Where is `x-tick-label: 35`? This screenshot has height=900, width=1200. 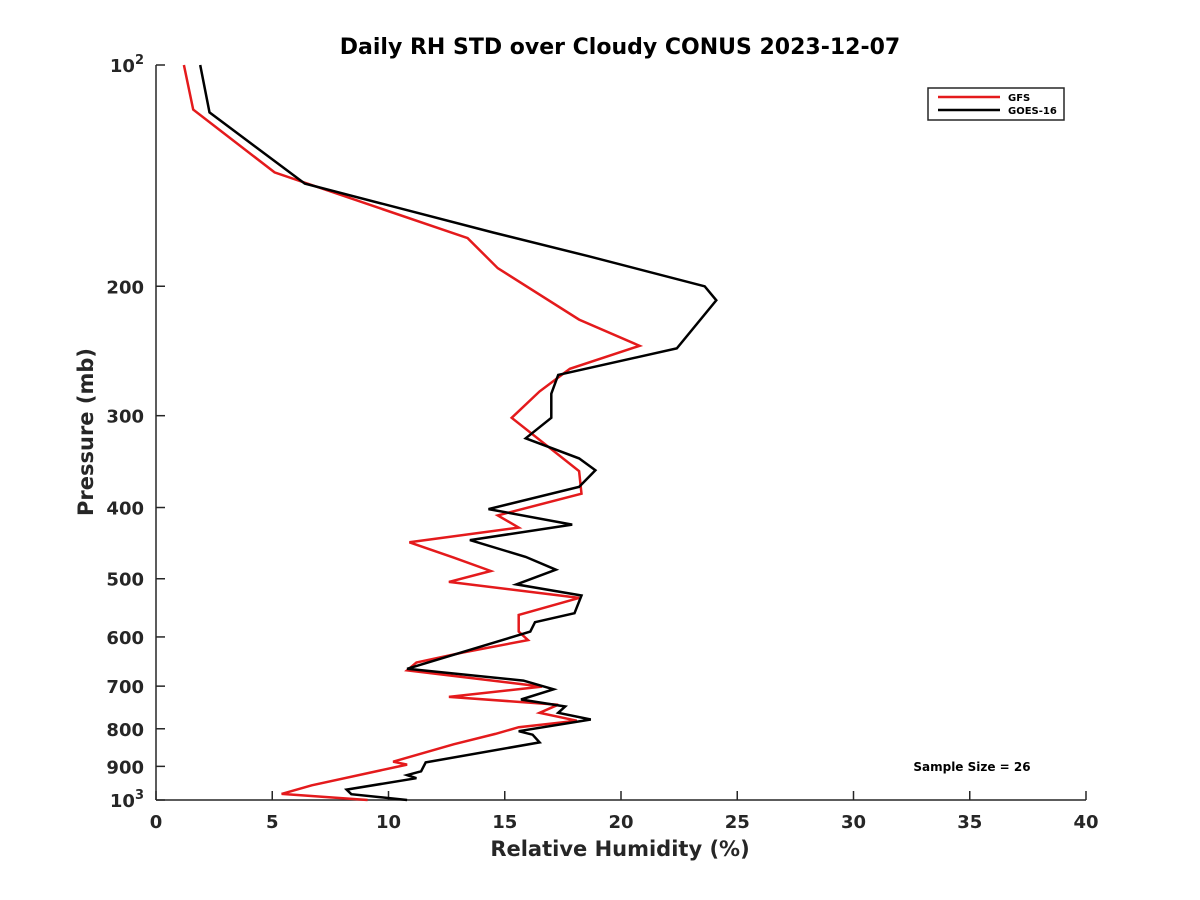 x-tick-label: 35 is located at coordinates (969, 822).